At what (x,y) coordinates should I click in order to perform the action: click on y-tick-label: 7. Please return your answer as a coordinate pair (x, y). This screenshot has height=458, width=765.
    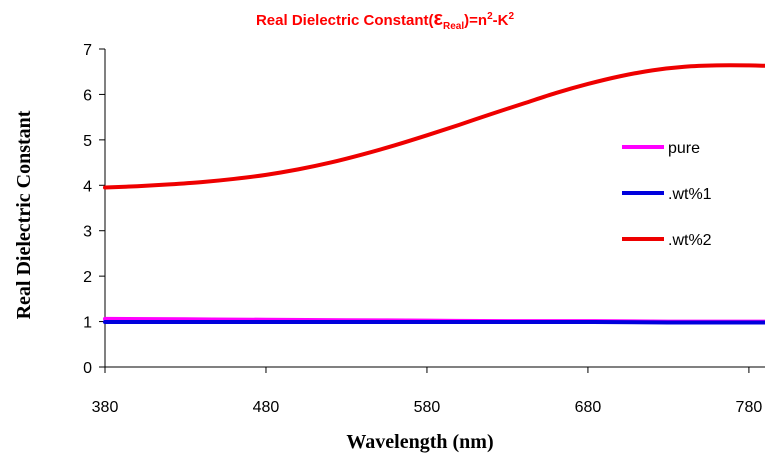
    Looking at the image, I should click on (87, 50).